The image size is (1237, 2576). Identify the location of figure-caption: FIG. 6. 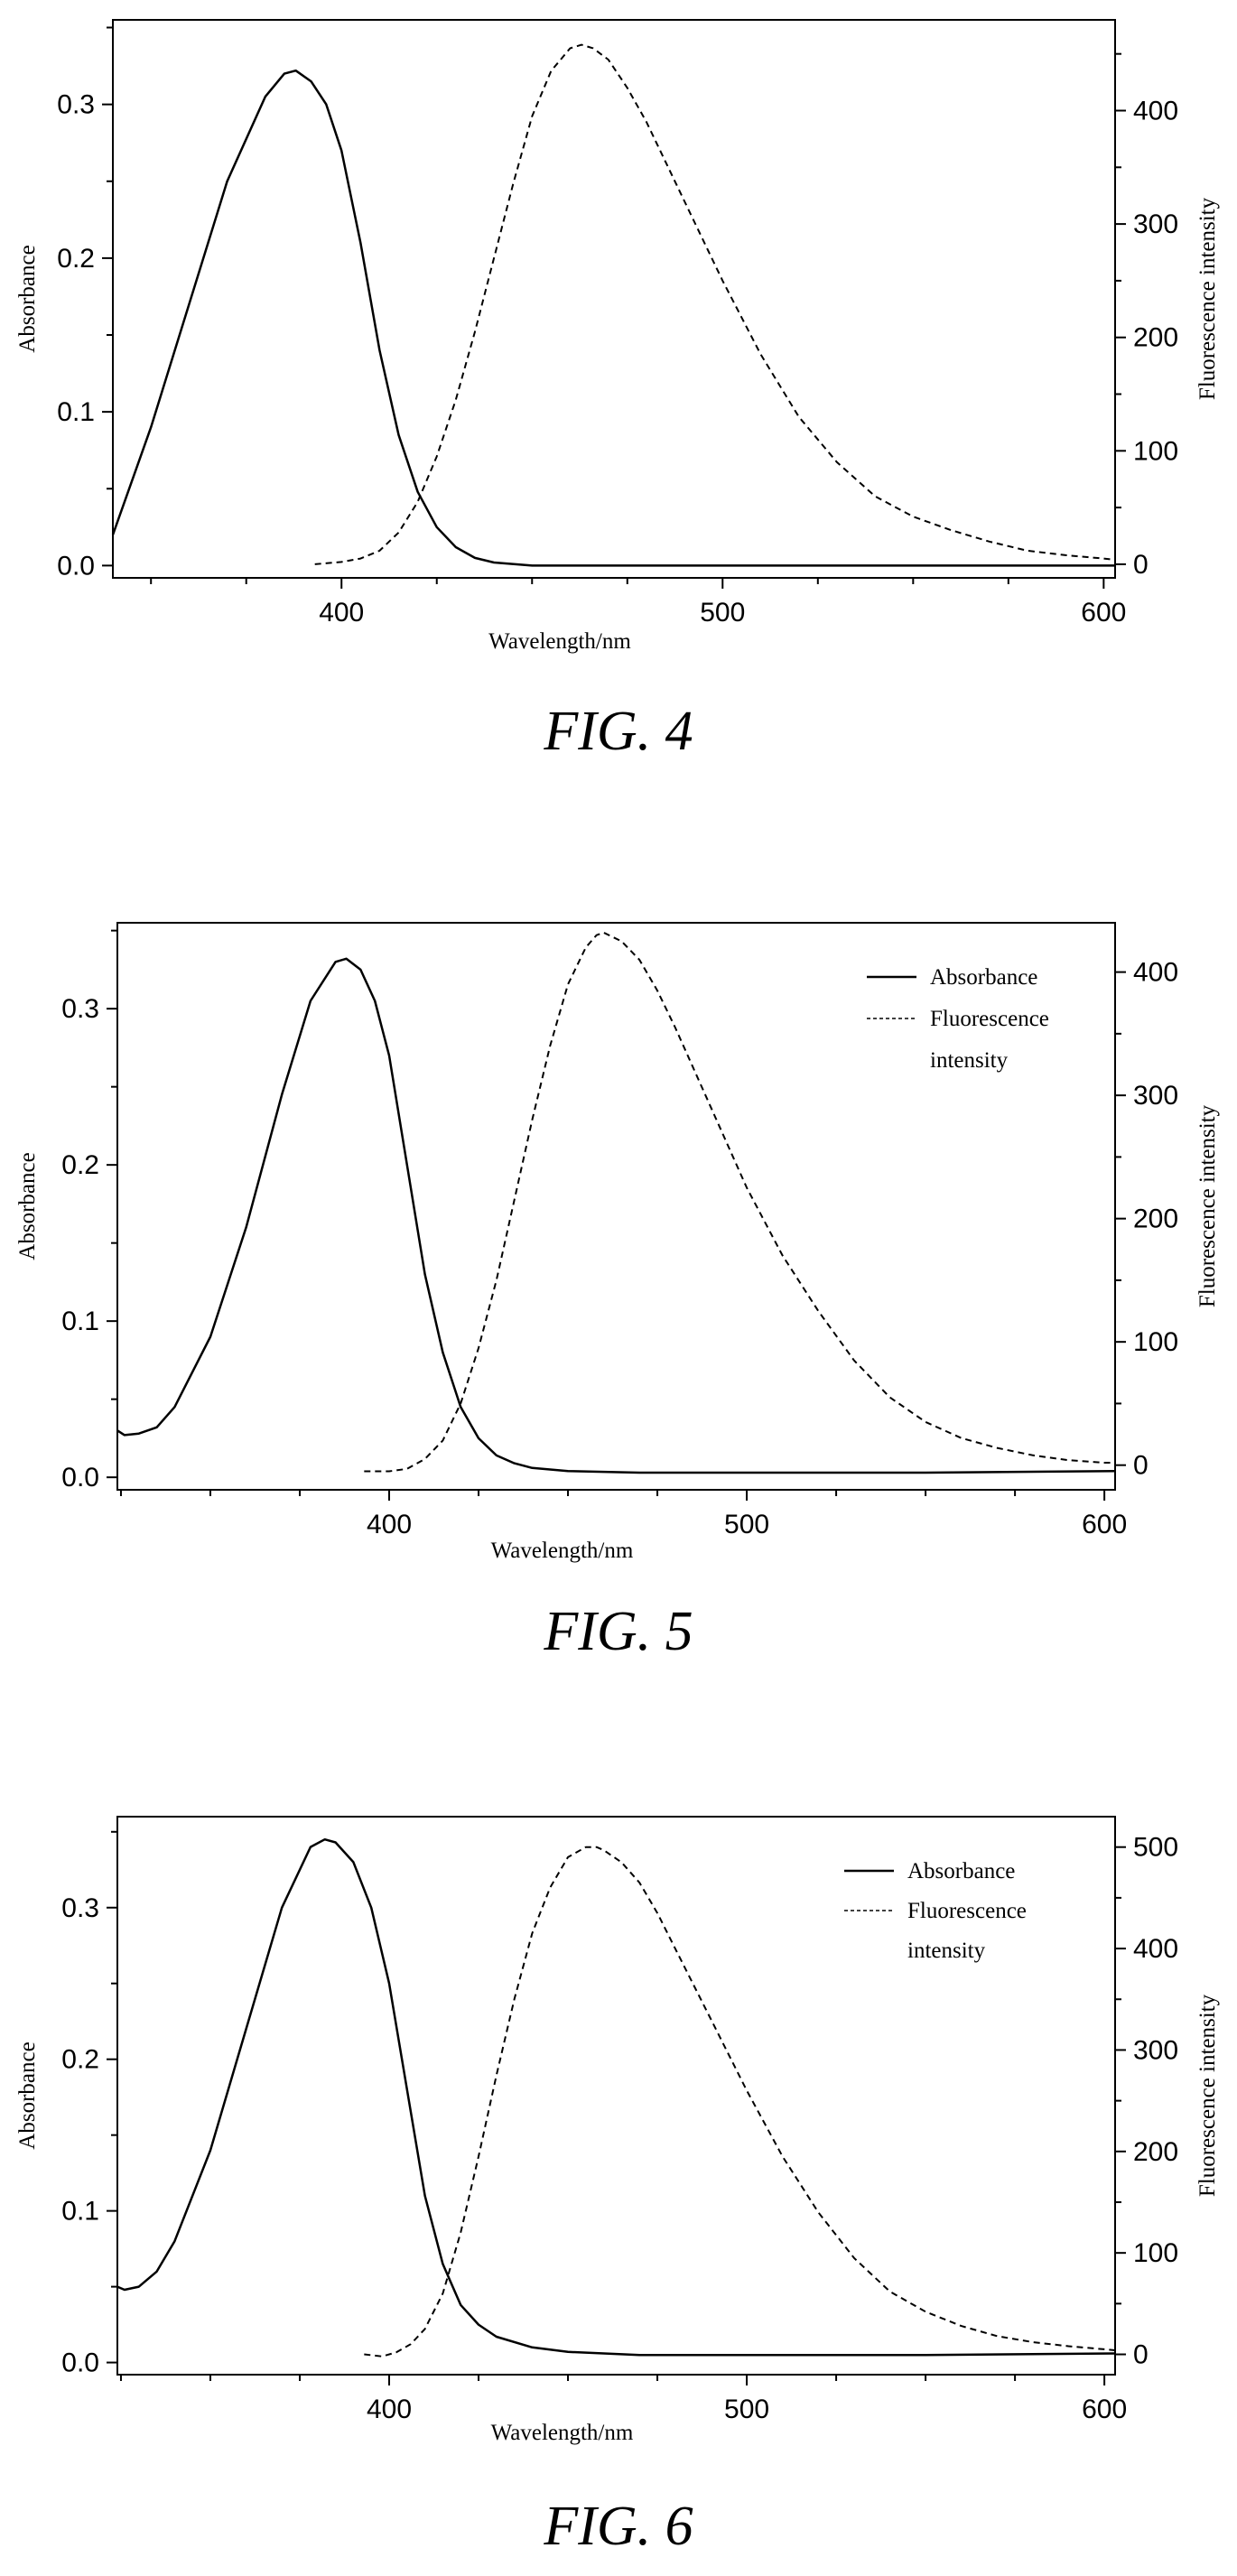
(618, 2526).